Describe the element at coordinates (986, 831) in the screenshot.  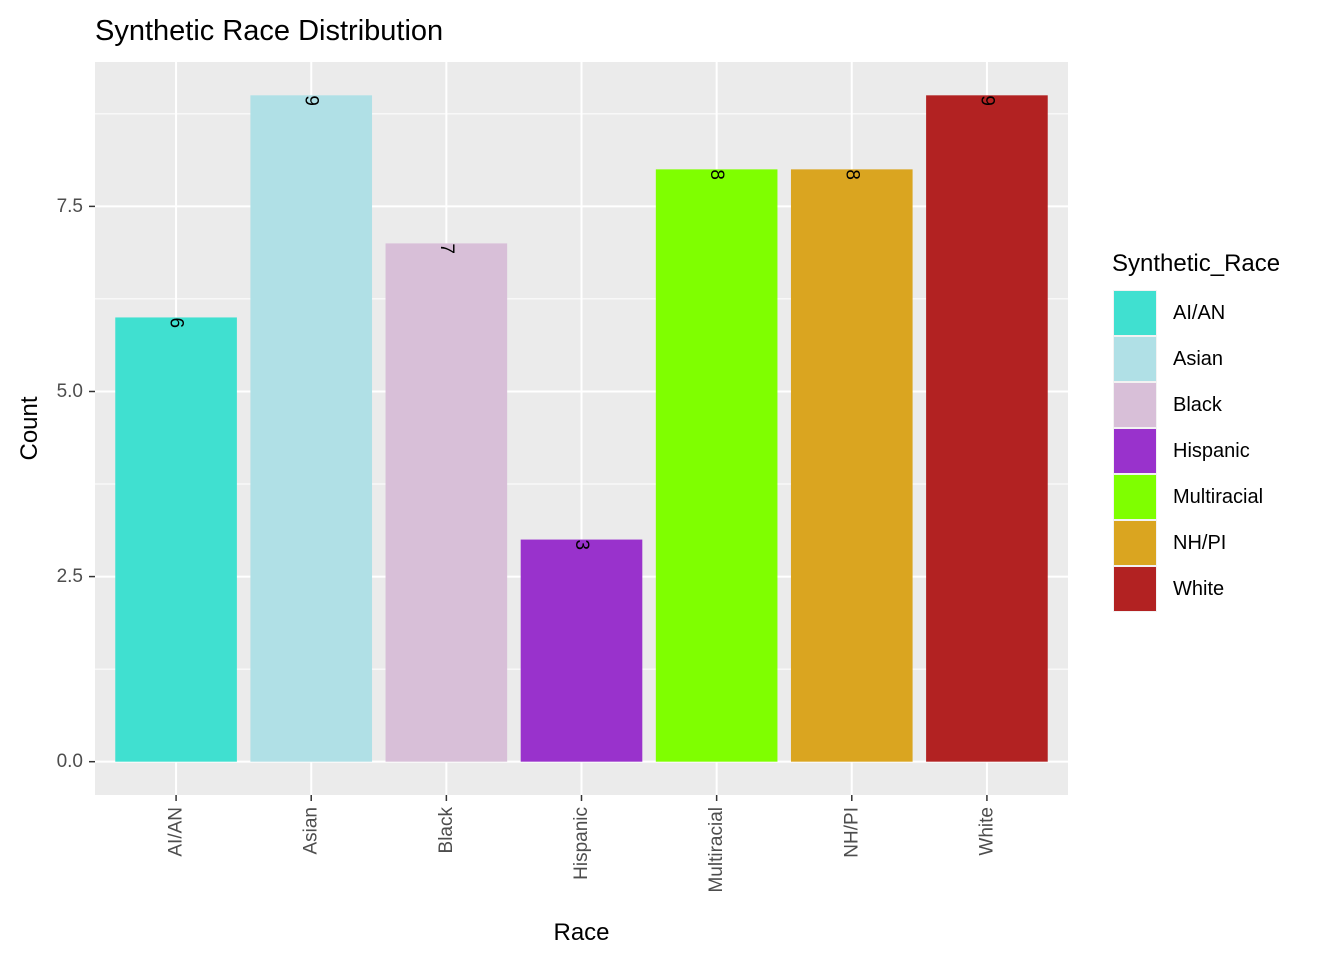
I see `x-tick-label: White` at that location.